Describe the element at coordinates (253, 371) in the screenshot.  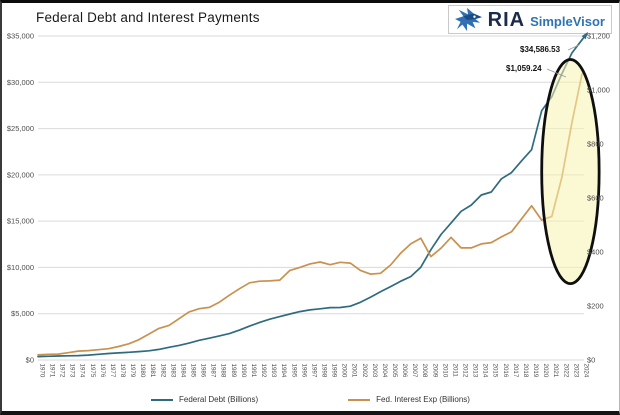
I see `x-axis-tick: 1991` at that location.